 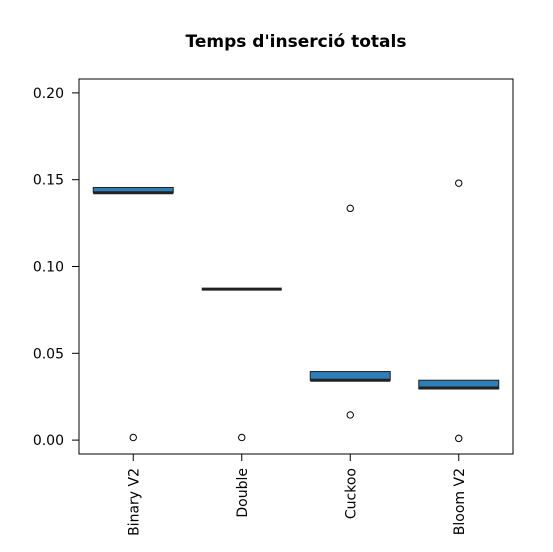 I want to click on x-tick-label: Binary V2, so click(x=134, y=502).